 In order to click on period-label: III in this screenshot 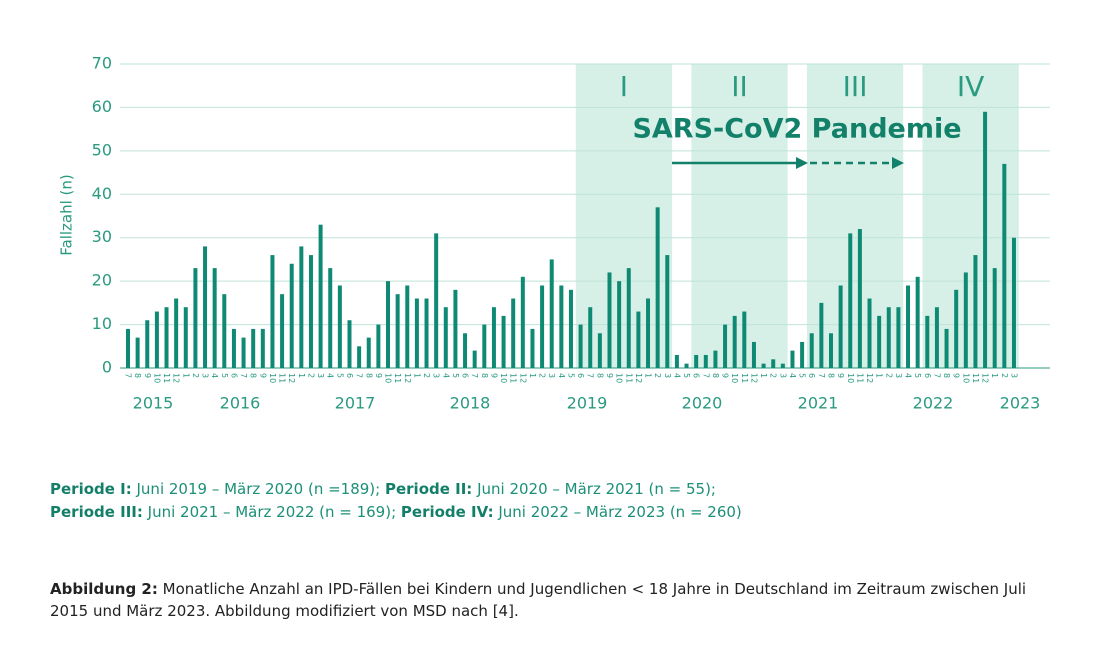, I will do `click(855, 86)`.